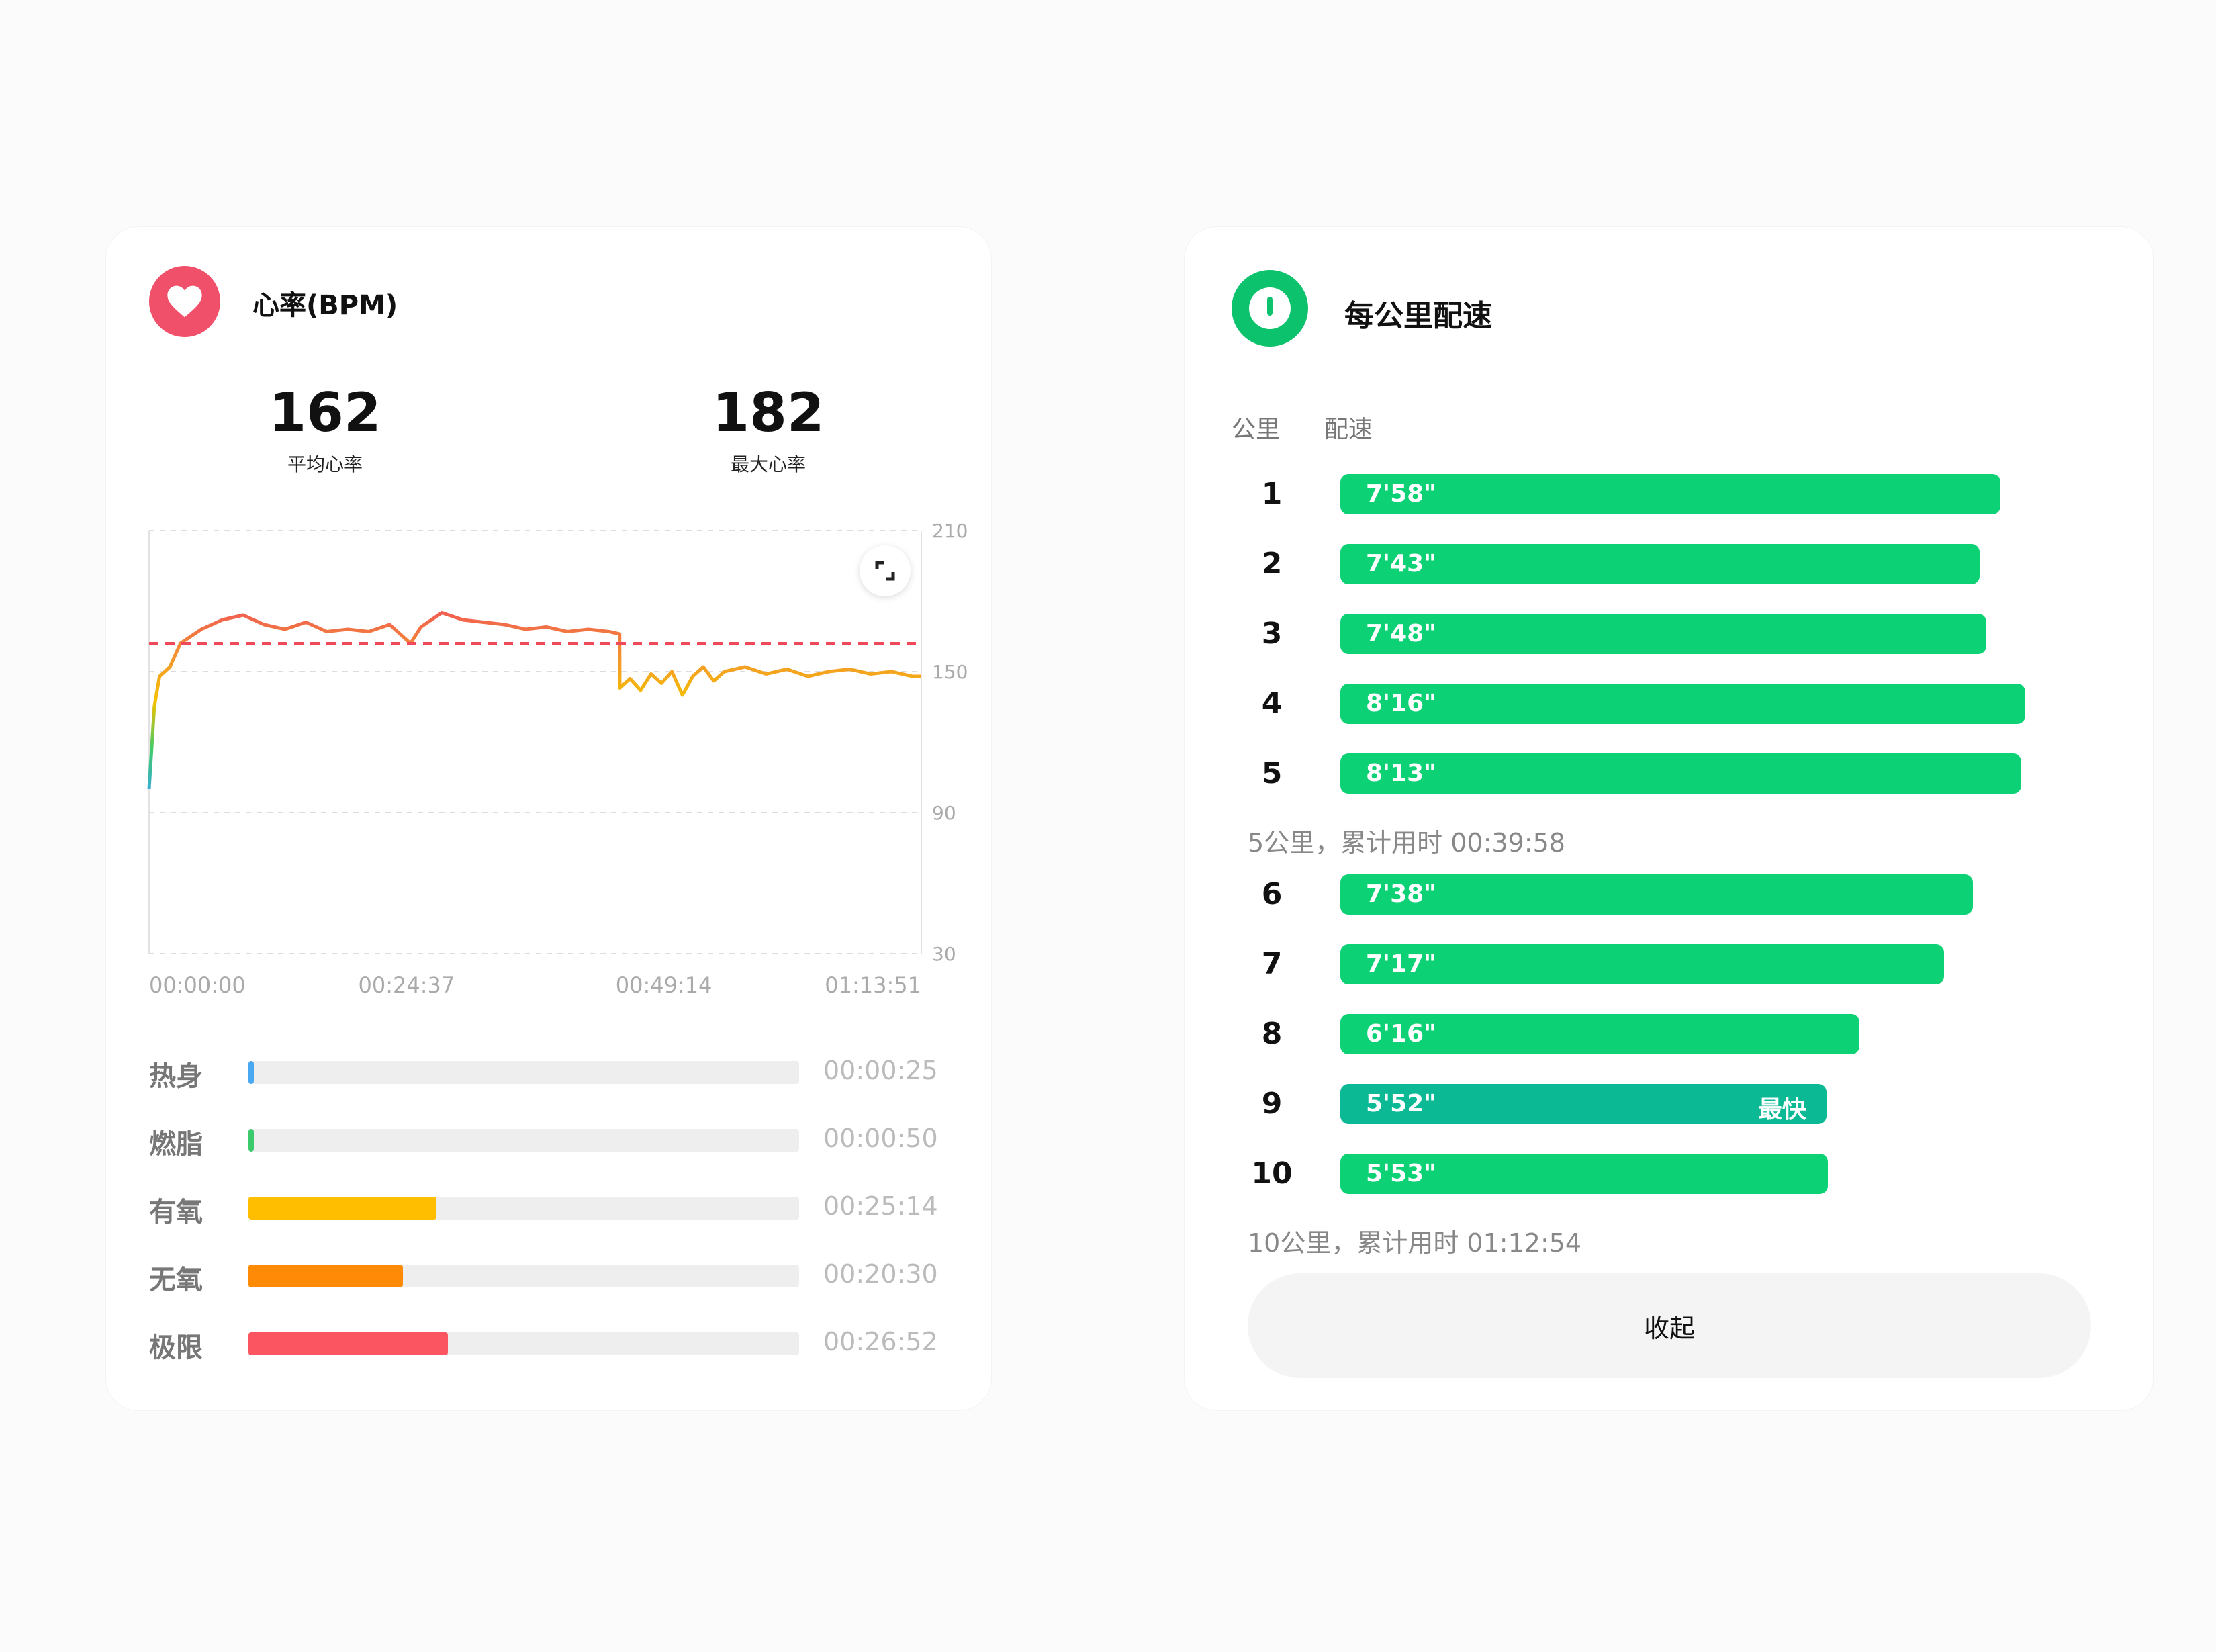  Describe the element at coordinates (534, 700) in the screenshot. I see `heart-rate-line` at that location.